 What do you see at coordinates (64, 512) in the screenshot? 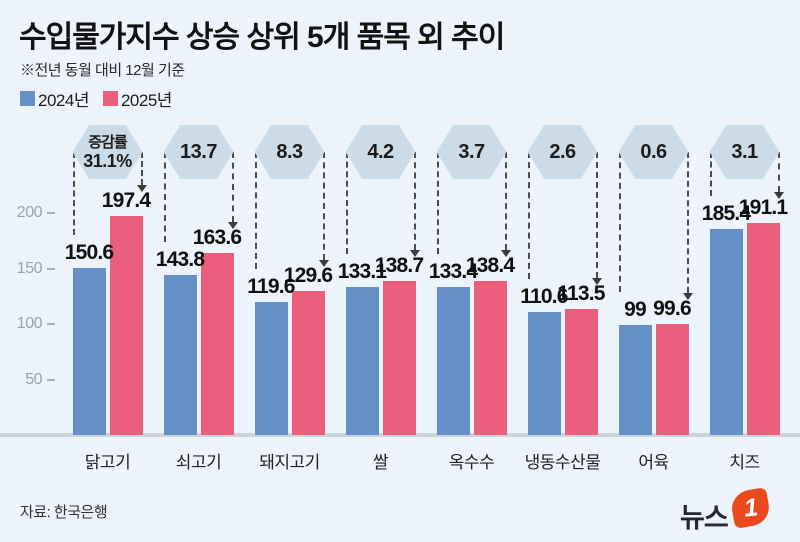
I see `source-note: 자료: 한국은행` at bounding box center [64, 512].